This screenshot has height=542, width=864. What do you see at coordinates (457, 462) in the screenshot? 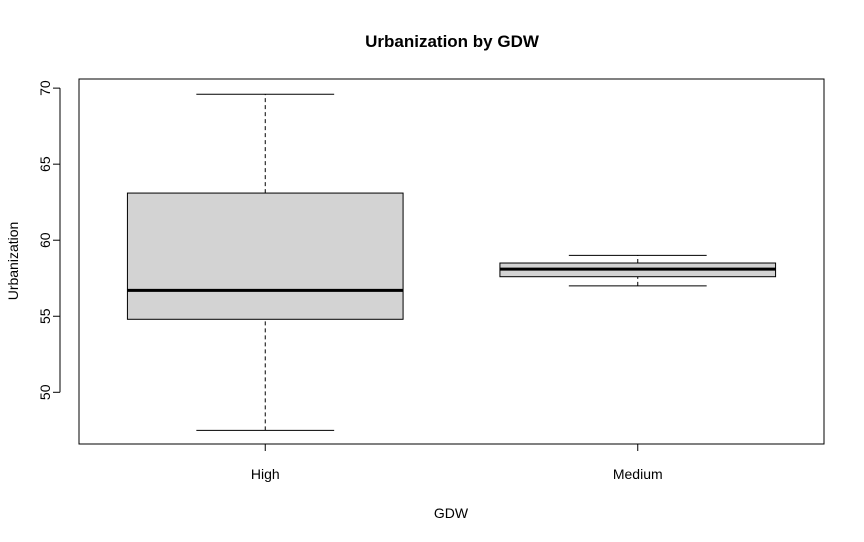
I see `x-axis: High Medium` at bounding box center [457, 462].